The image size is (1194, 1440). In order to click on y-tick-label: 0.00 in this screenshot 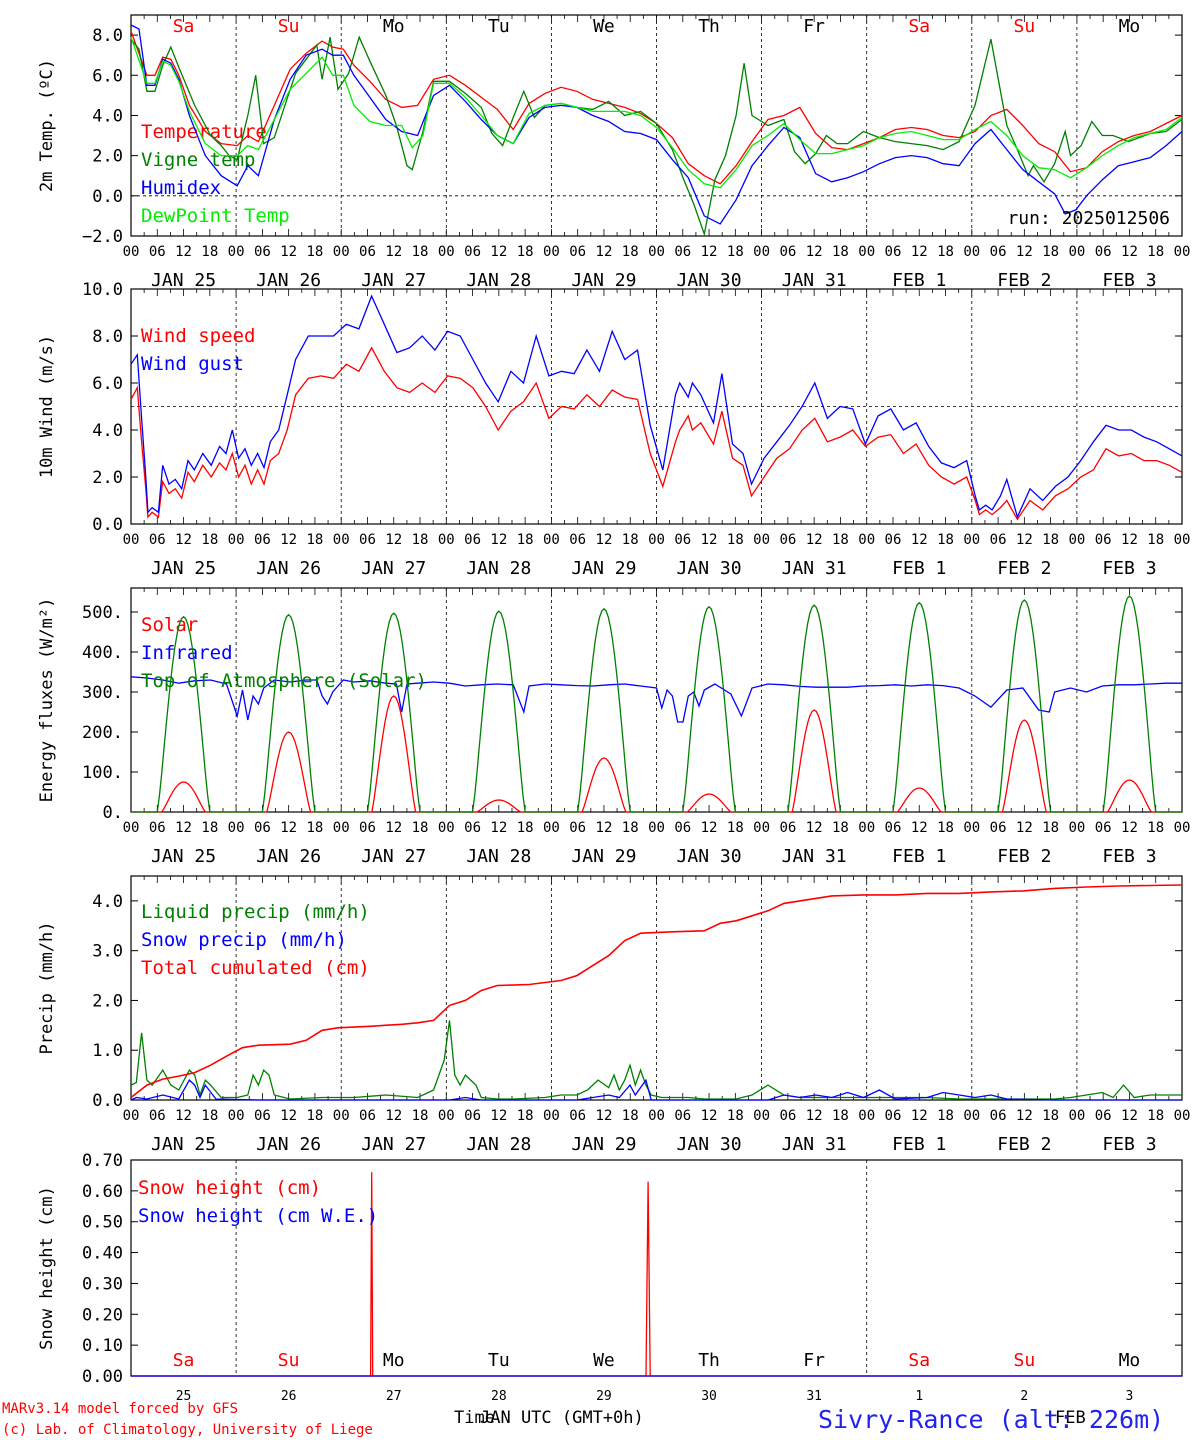, I will do `click(102, 1377)`.